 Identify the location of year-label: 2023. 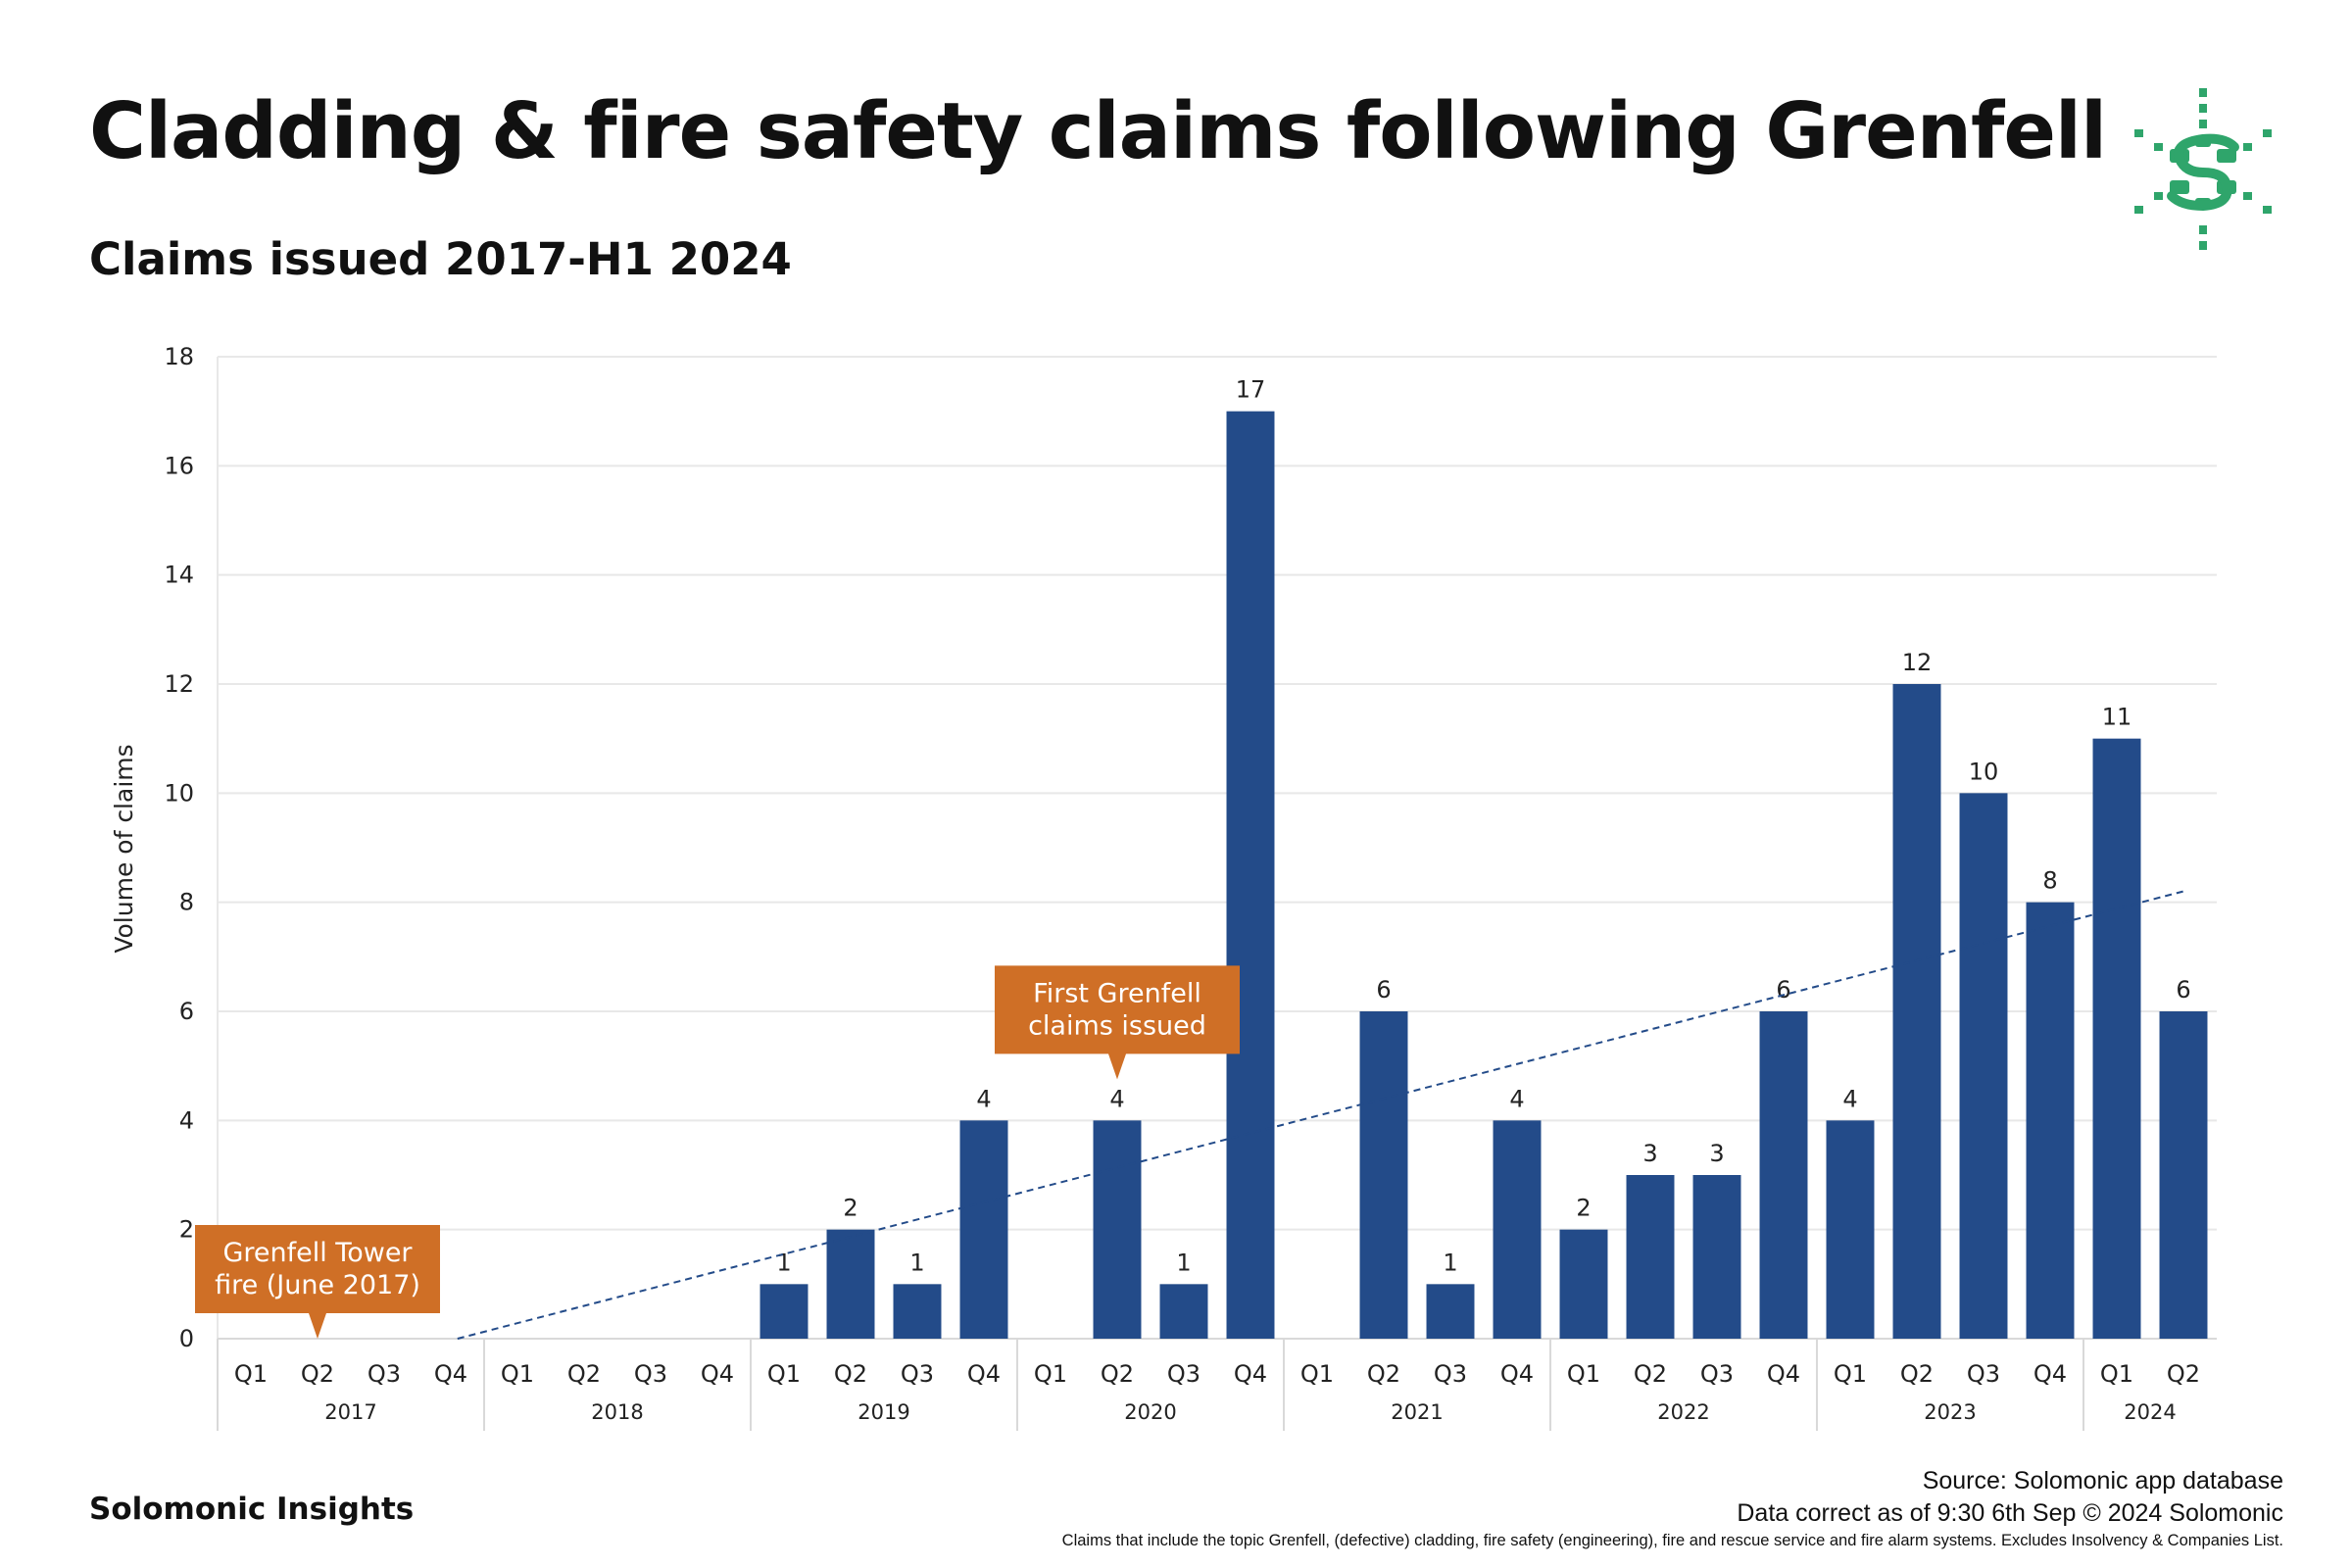
(1950, 1412).